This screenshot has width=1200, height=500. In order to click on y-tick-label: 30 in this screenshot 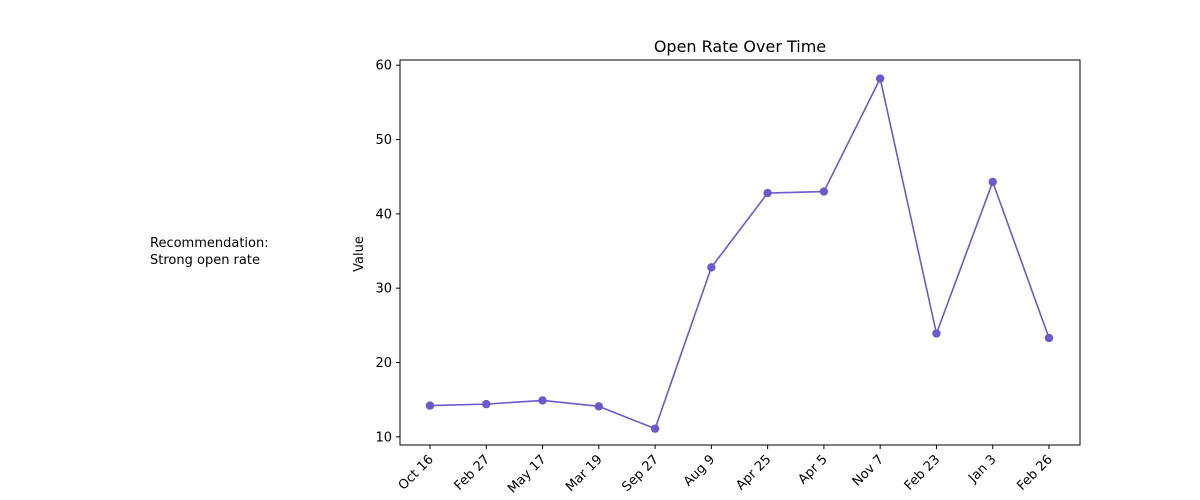, I will do `click(383, 289)`.